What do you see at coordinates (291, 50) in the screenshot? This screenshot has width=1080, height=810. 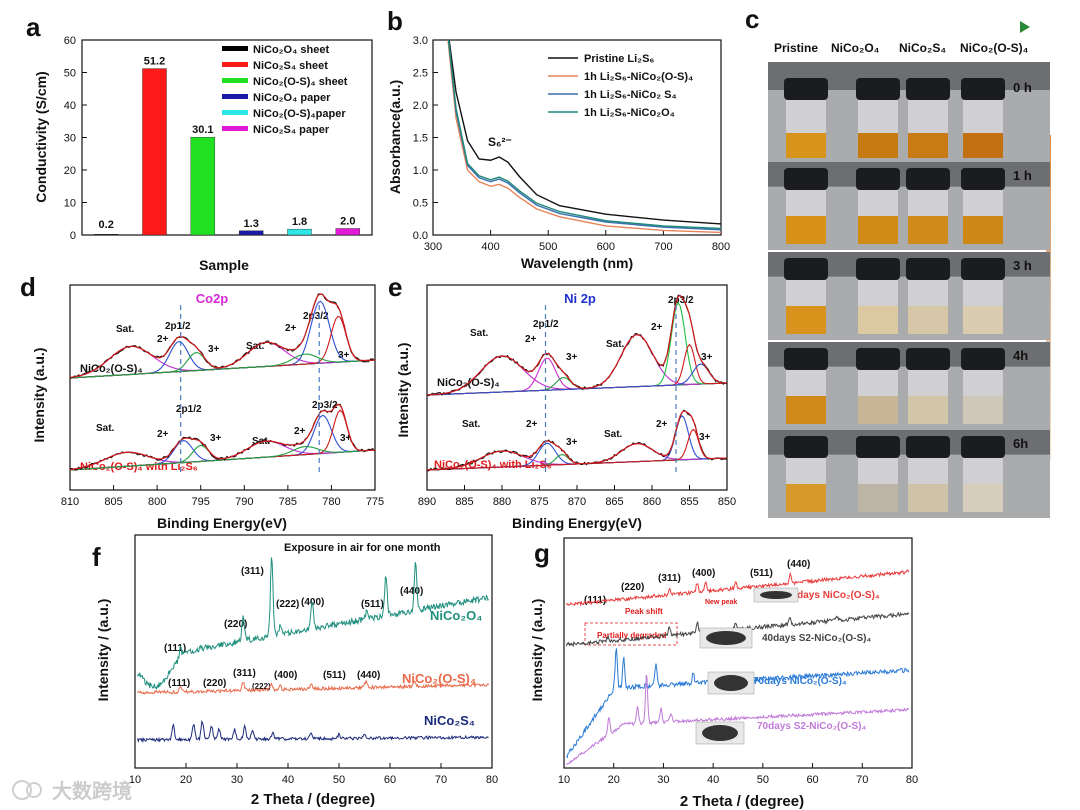 I see `chart-a-legend-entry: NiCo₂O₄ sheet` at bounding box center [291, 50].